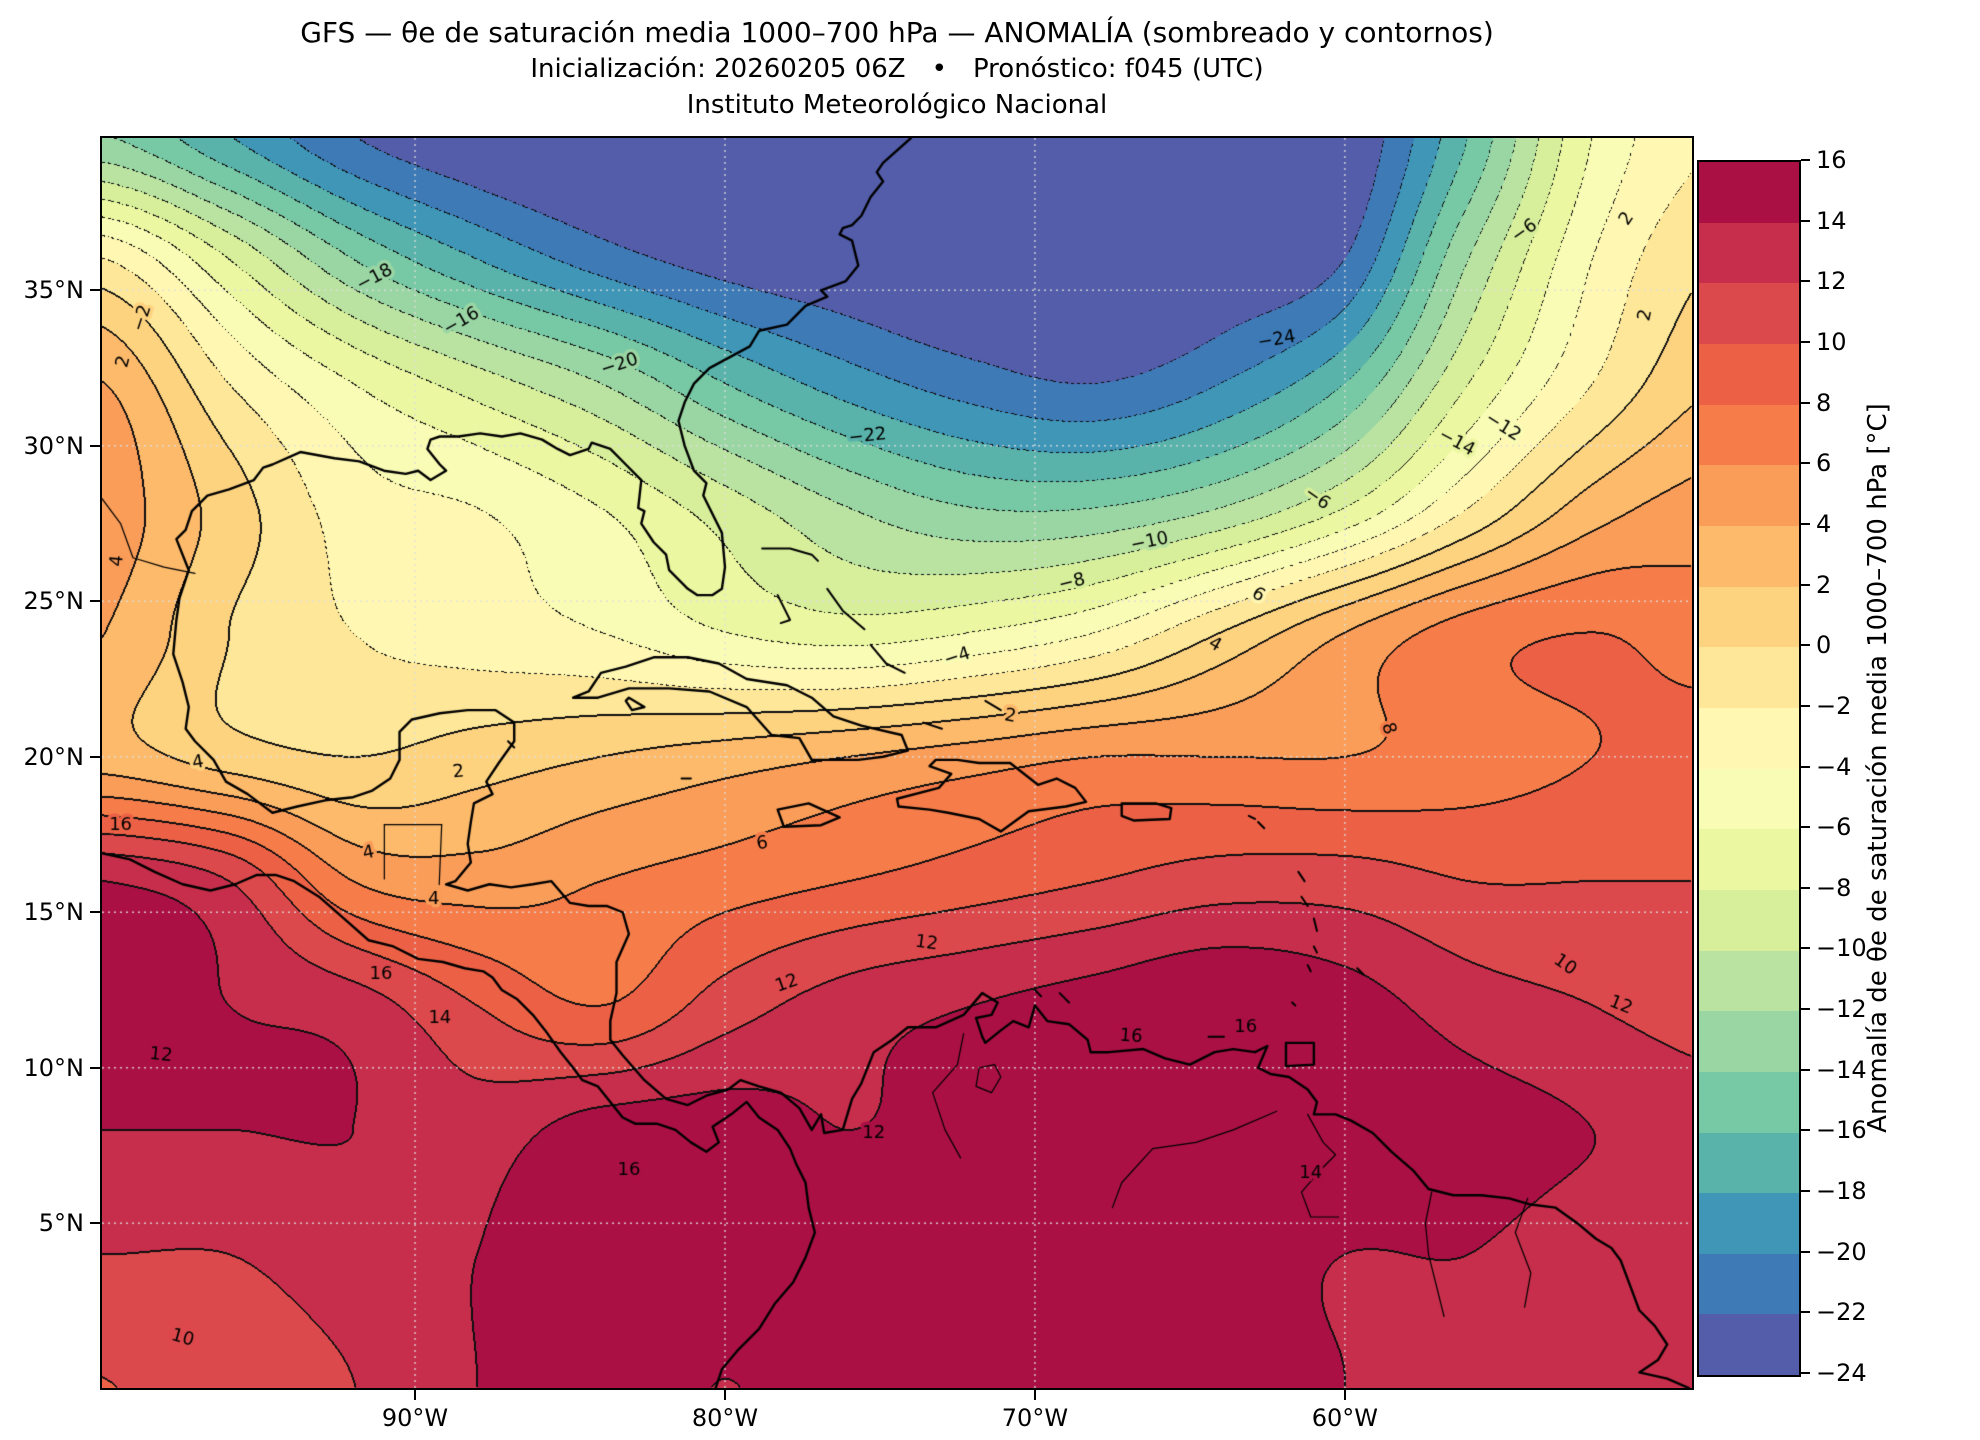  I want to click on colorbar-tick-label: 0, so click(1824, 645).